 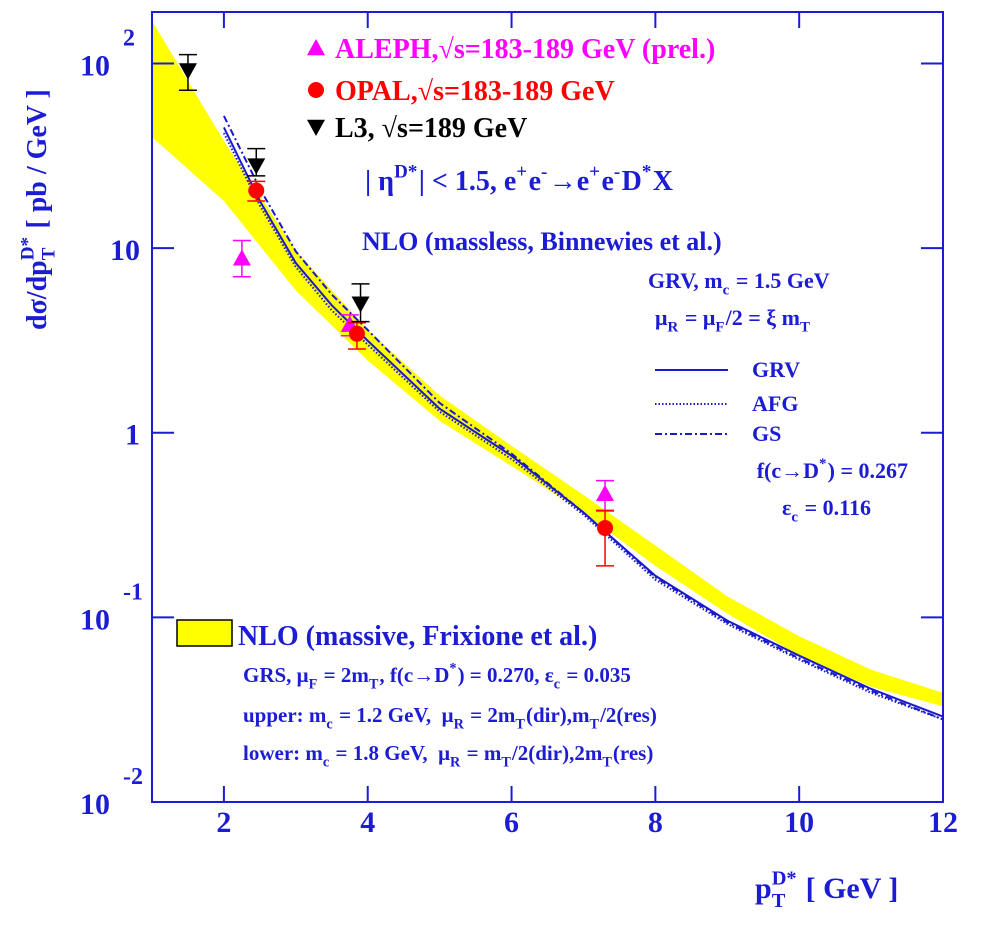 I want to click on text-part: | < 1.5, e, so click(x=468, y=181).